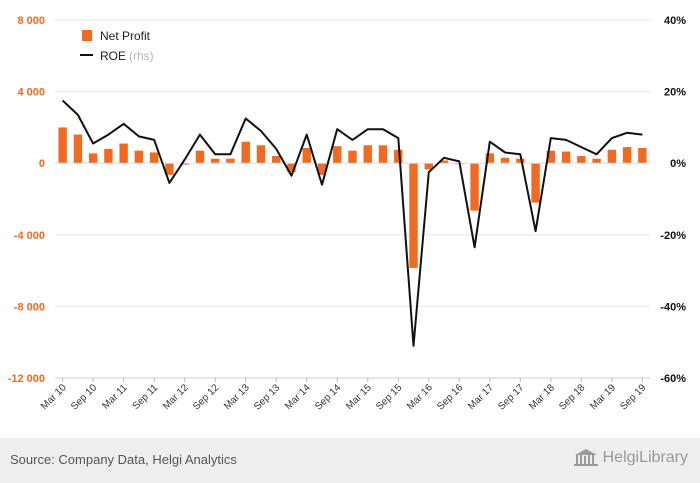 The image size is (700, 483). What do you see at coordinates (31, 93) in the screenshot?
I see `left-tick-label: 4 000` at bounding box center [31, 93].